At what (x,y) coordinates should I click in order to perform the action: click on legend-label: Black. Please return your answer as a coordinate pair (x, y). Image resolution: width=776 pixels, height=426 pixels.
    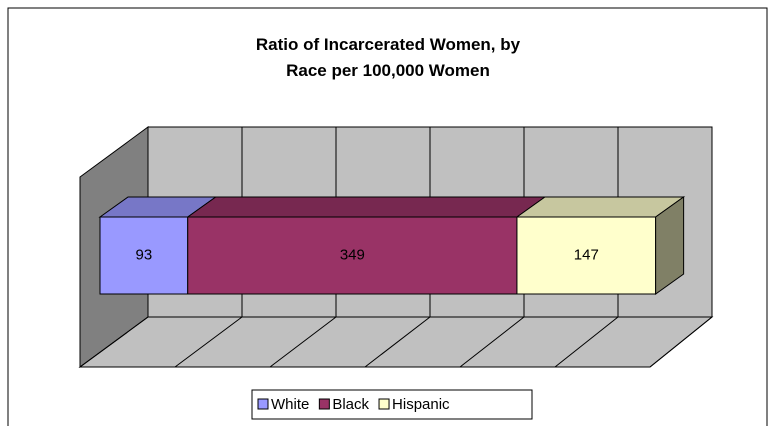
    Looking at the image, I should click on (350, 404).